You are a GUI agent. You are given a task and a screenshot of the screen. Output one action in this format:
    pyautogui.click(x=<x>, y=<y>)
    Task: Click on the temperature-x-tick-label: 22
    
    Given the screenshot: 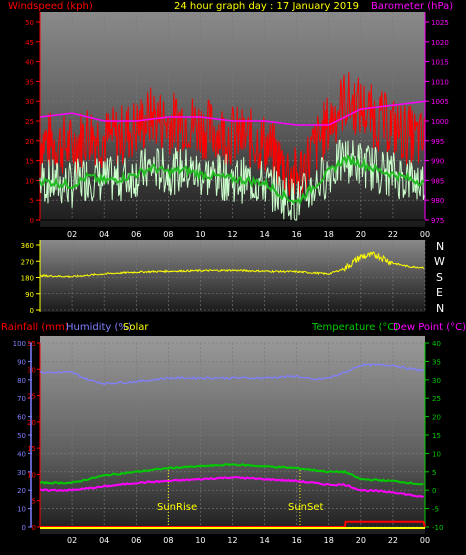 What is the action you would take?
    pyautogui.click(x=393, y=540)
    